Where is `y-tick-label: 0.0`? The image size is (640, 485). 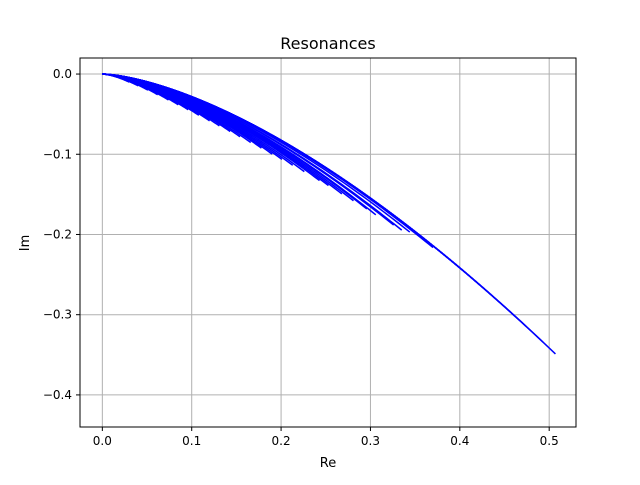 y-tick-label: 0.0 is located at coordinates (62, 74).